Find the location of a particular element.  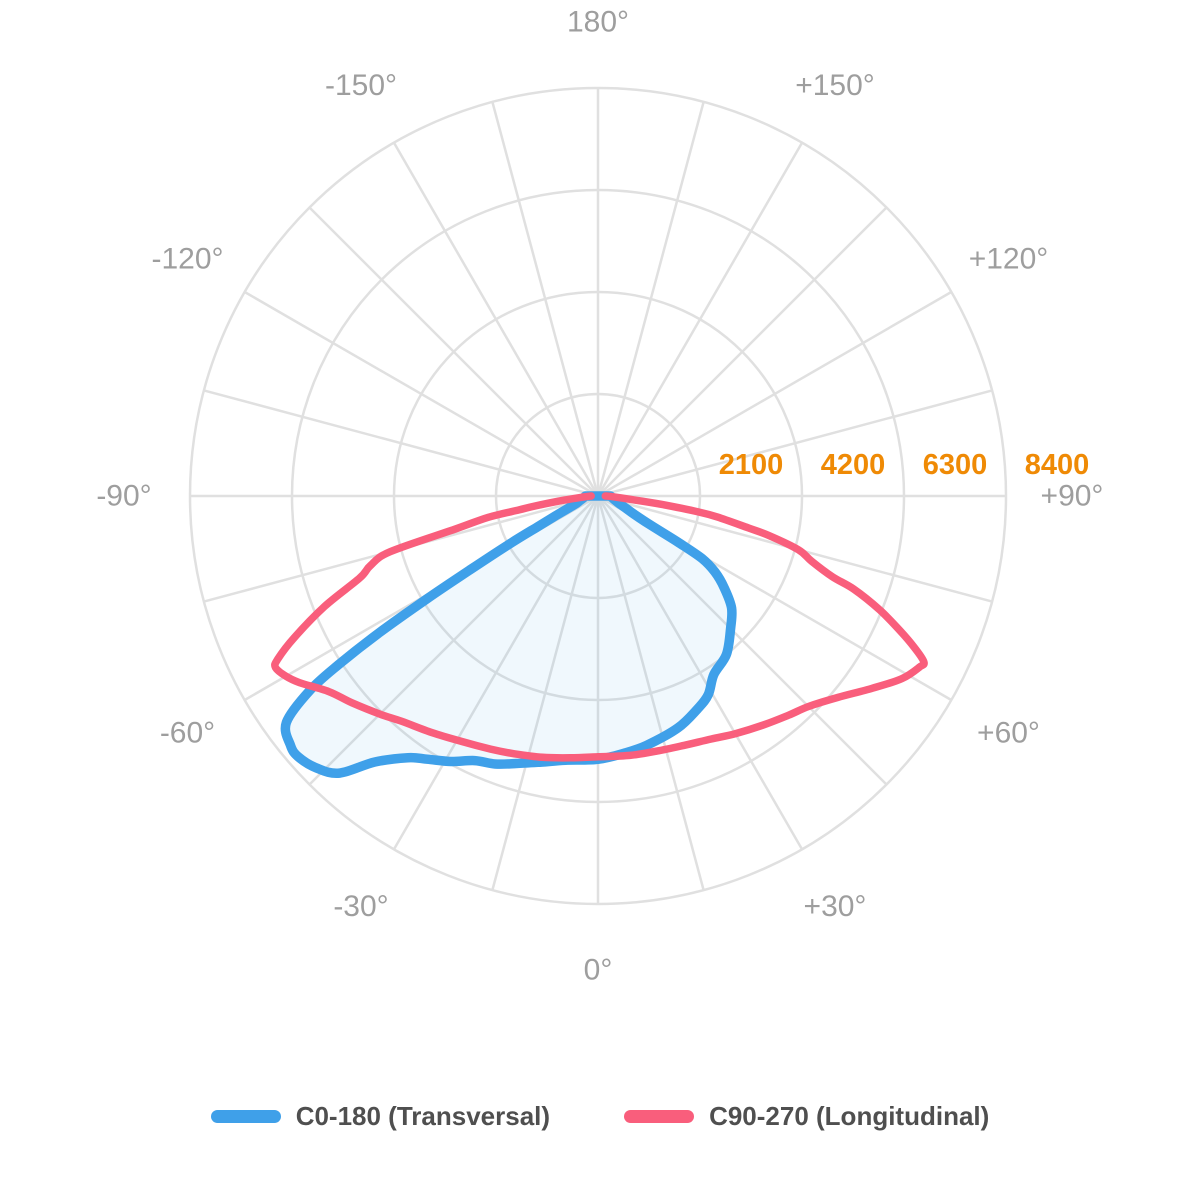

legend-item-c0-180: C0-180 (Transversal) is located at coordinates (380, 1116).